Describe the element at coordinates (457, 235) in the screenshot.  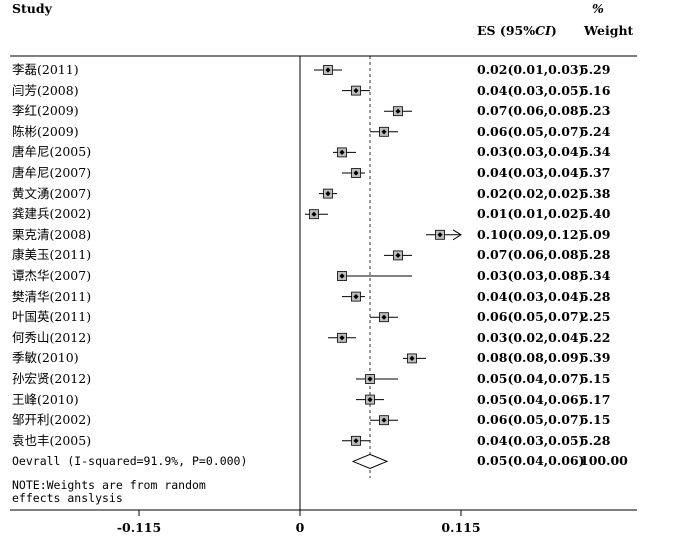
I see `ci-arrow` at that location.